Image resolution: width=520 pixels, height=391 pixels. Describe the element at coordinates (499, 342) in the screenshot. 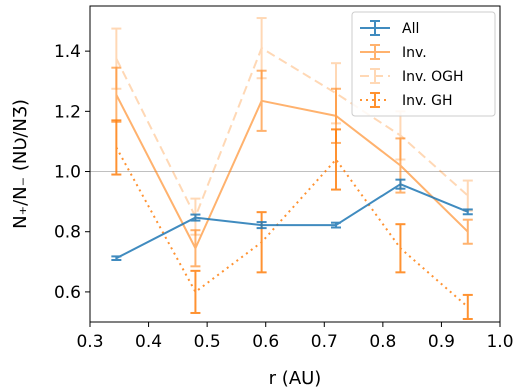

I see `x-tick-label: 1.0` at that location.